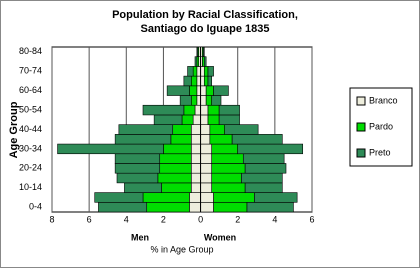 The width and height of the screenshot is (420, 268). I want to click on chart-title: Population by Racial Classification,, so click(205, 15).